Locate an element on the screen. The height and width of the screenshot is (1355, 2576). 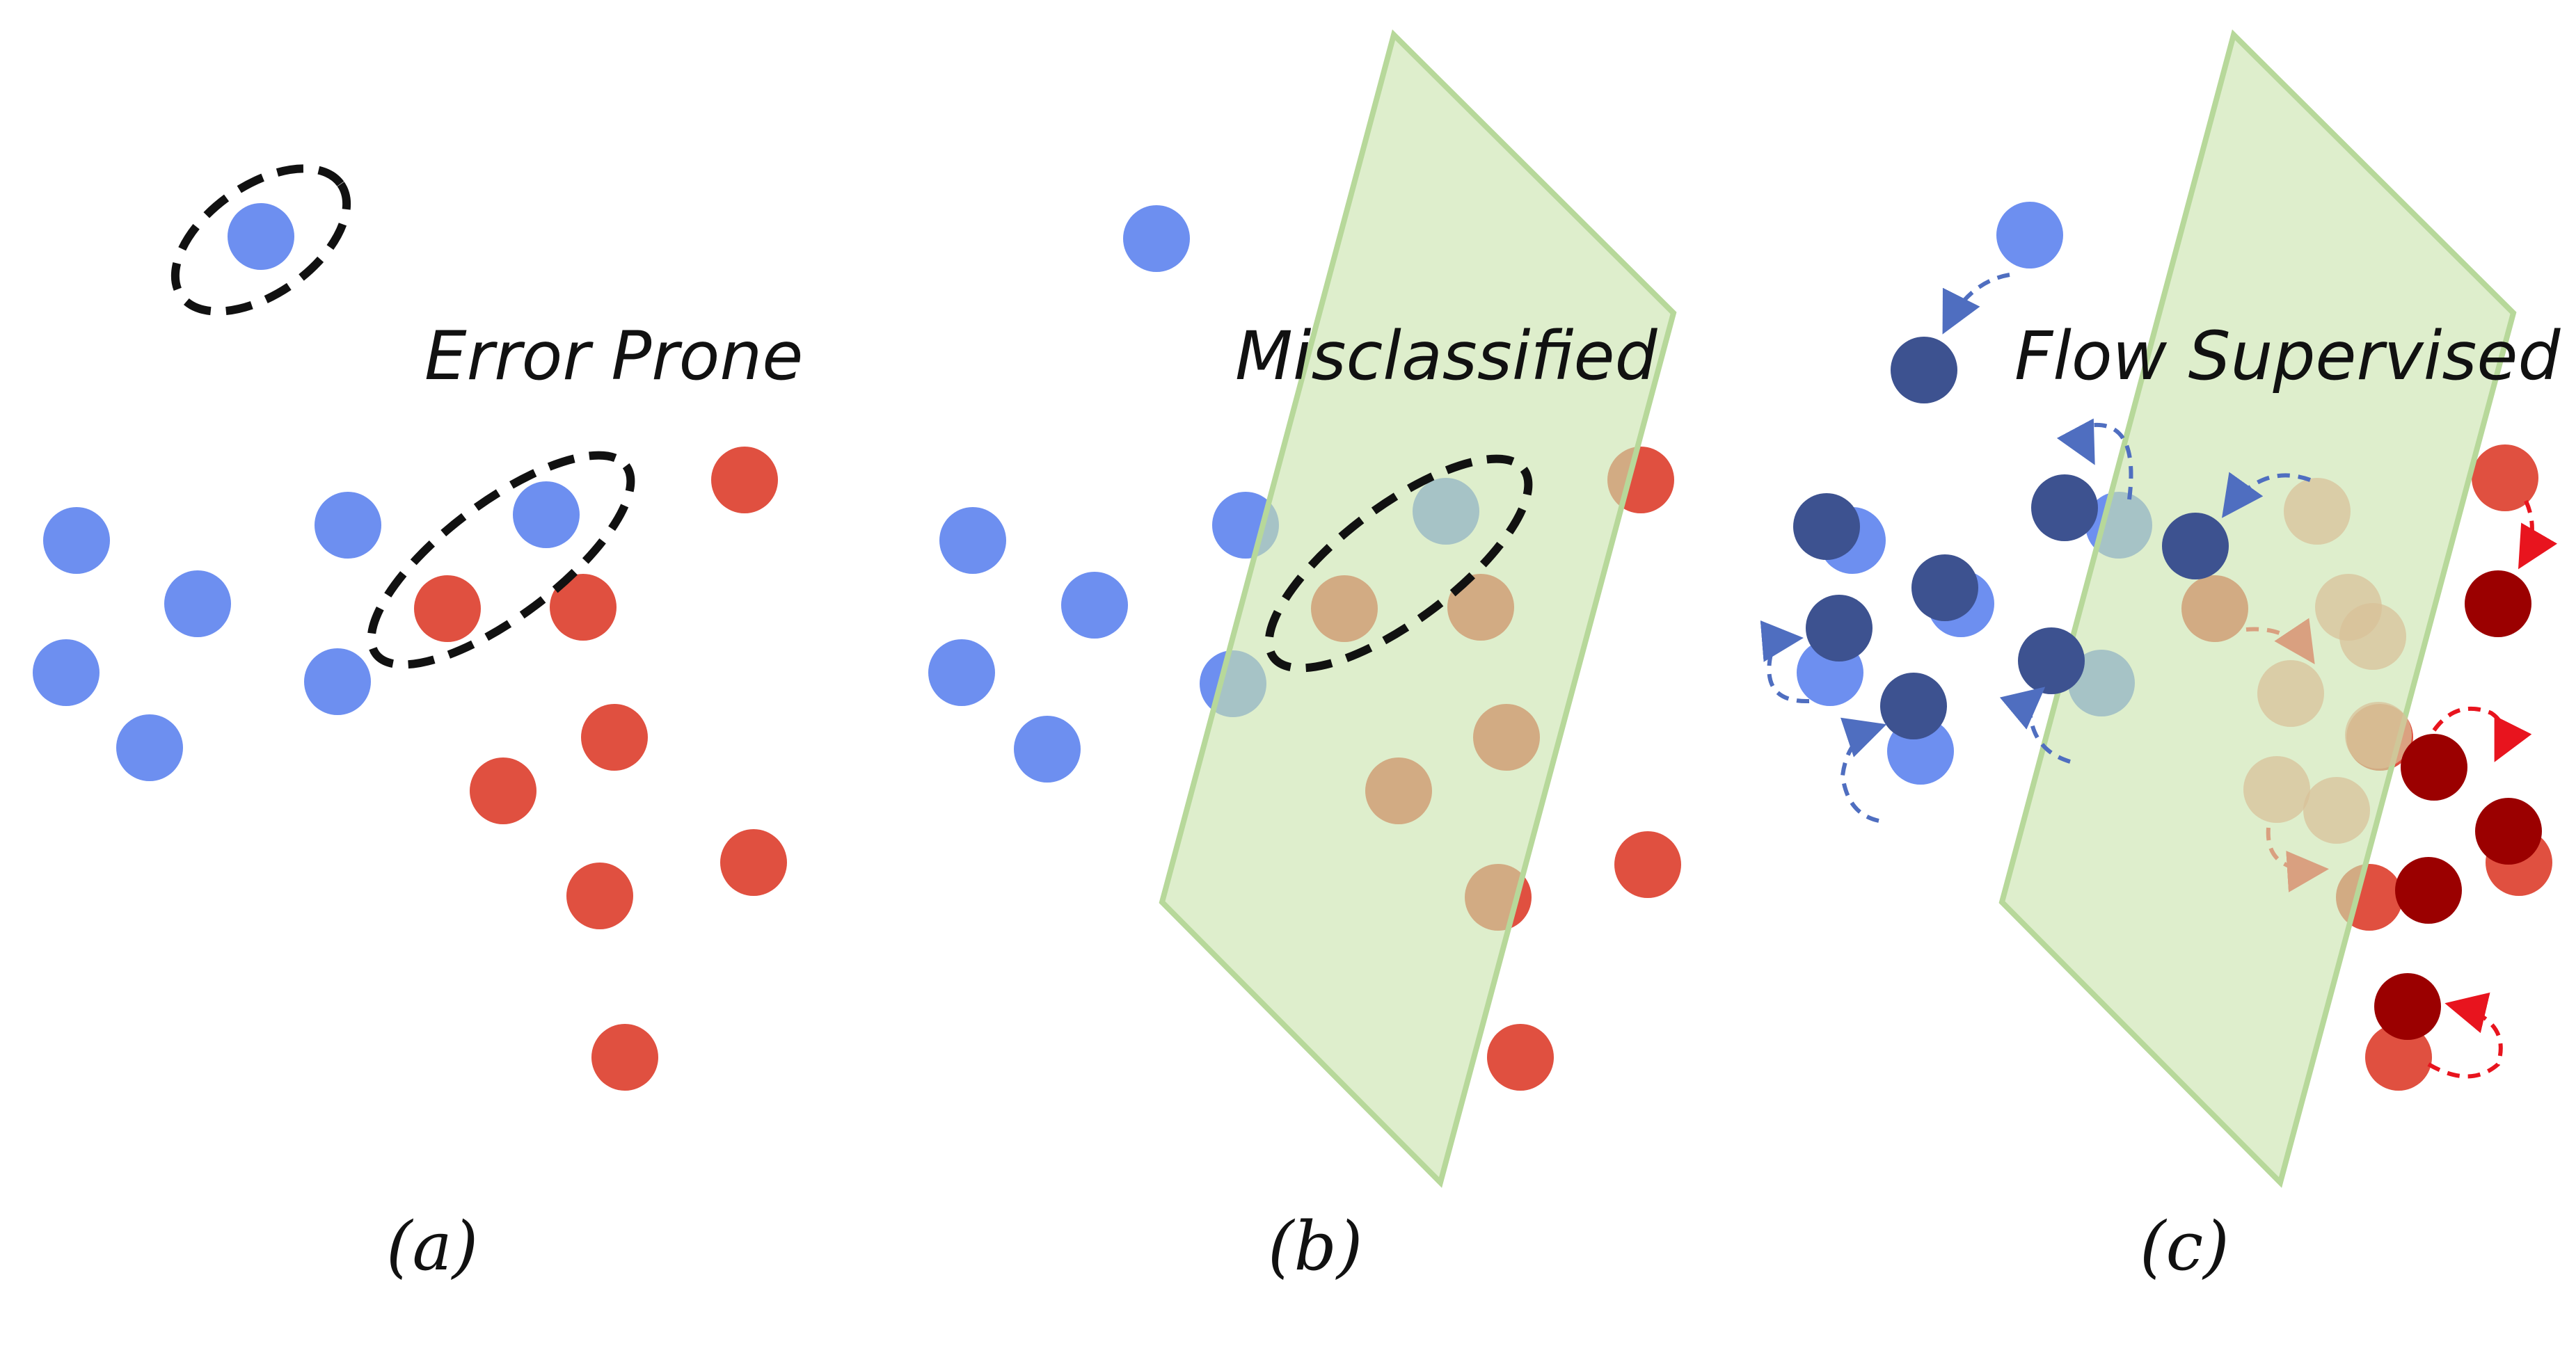
panel-b-label: (b) is located at coordinates (1315, 1247).